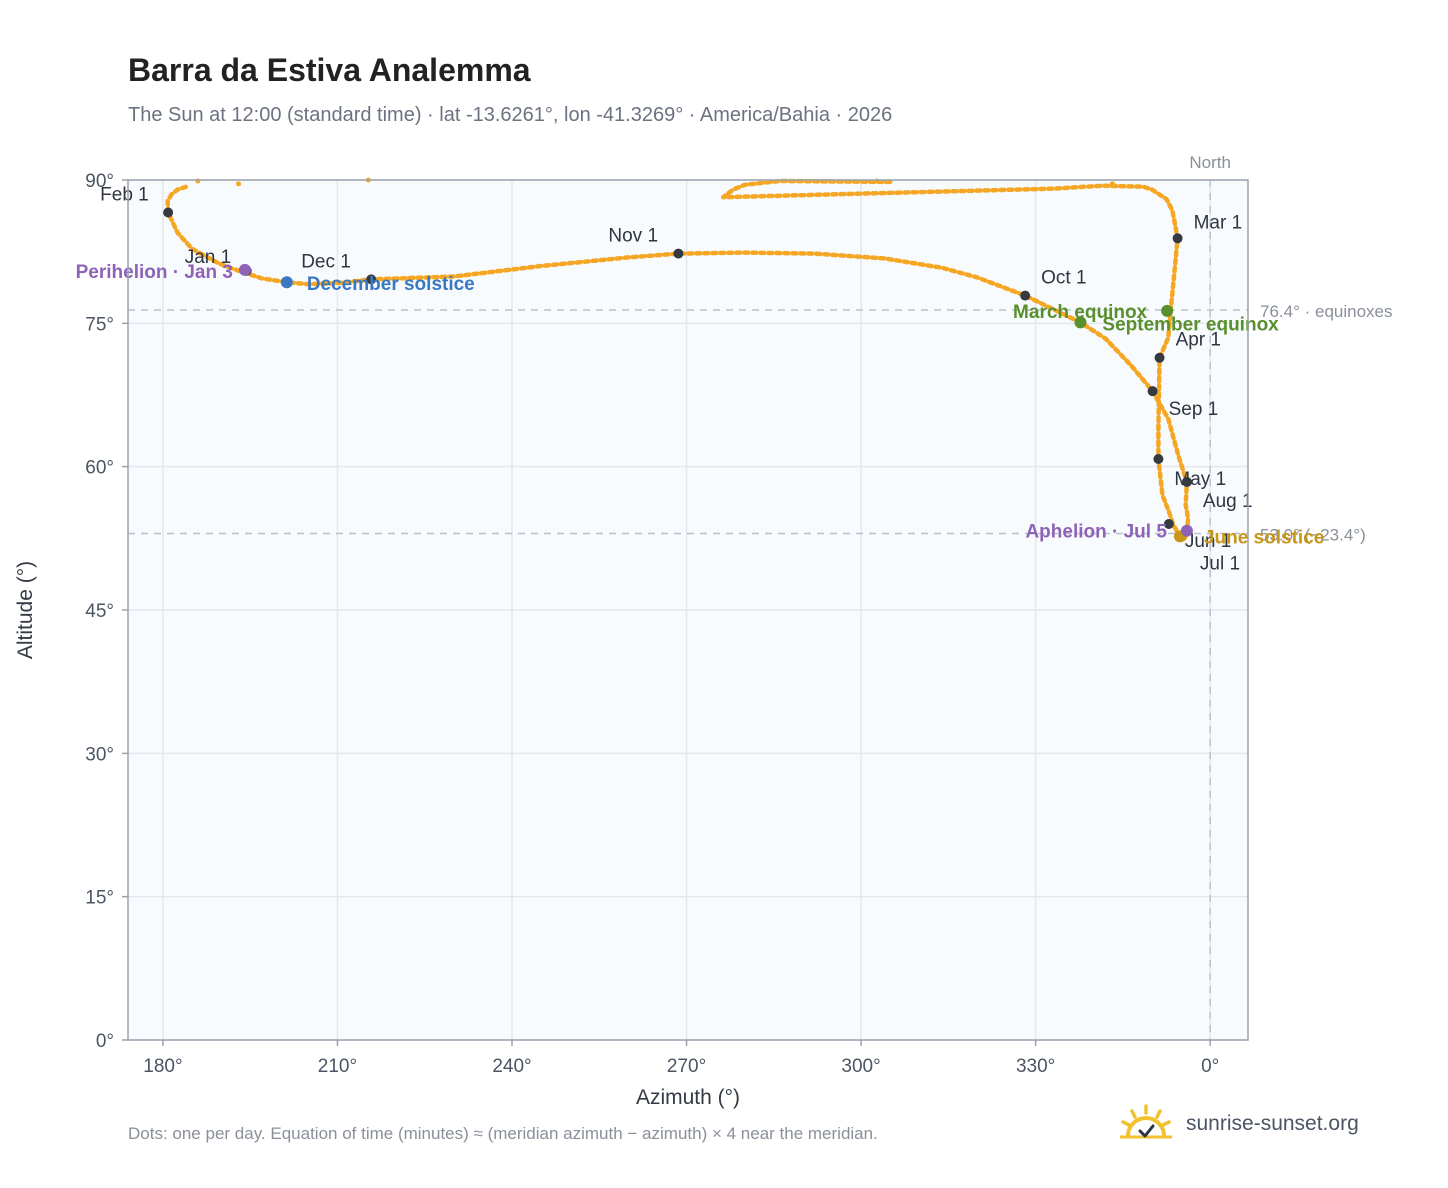  I want to click on y-tick-label: 45°, so click(99, 611).